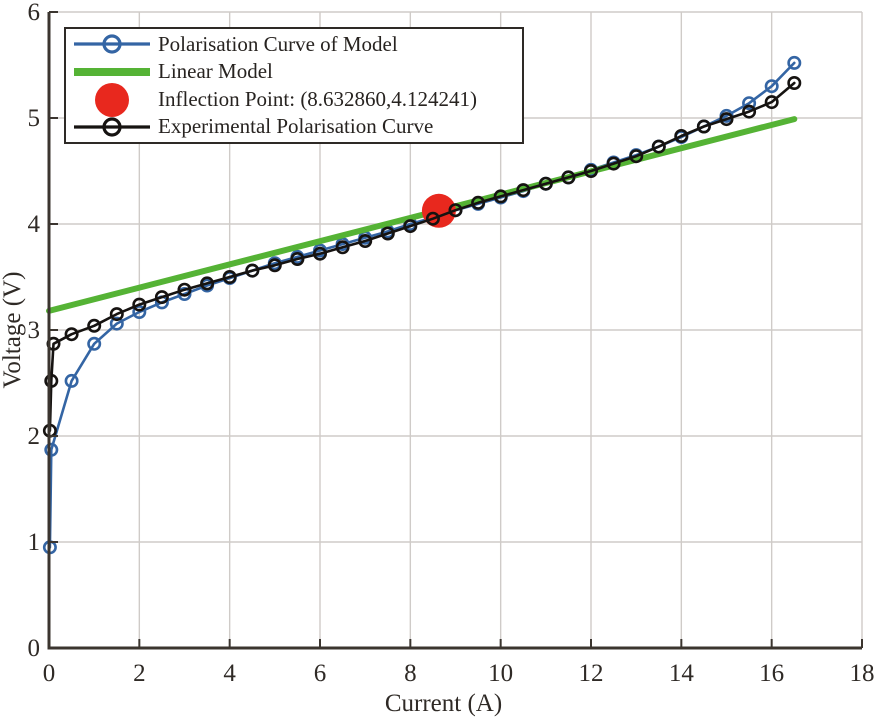  Describe the element at coordinates (34, 118) in the screenshot. I see `y-tick-label: 5` at that location.